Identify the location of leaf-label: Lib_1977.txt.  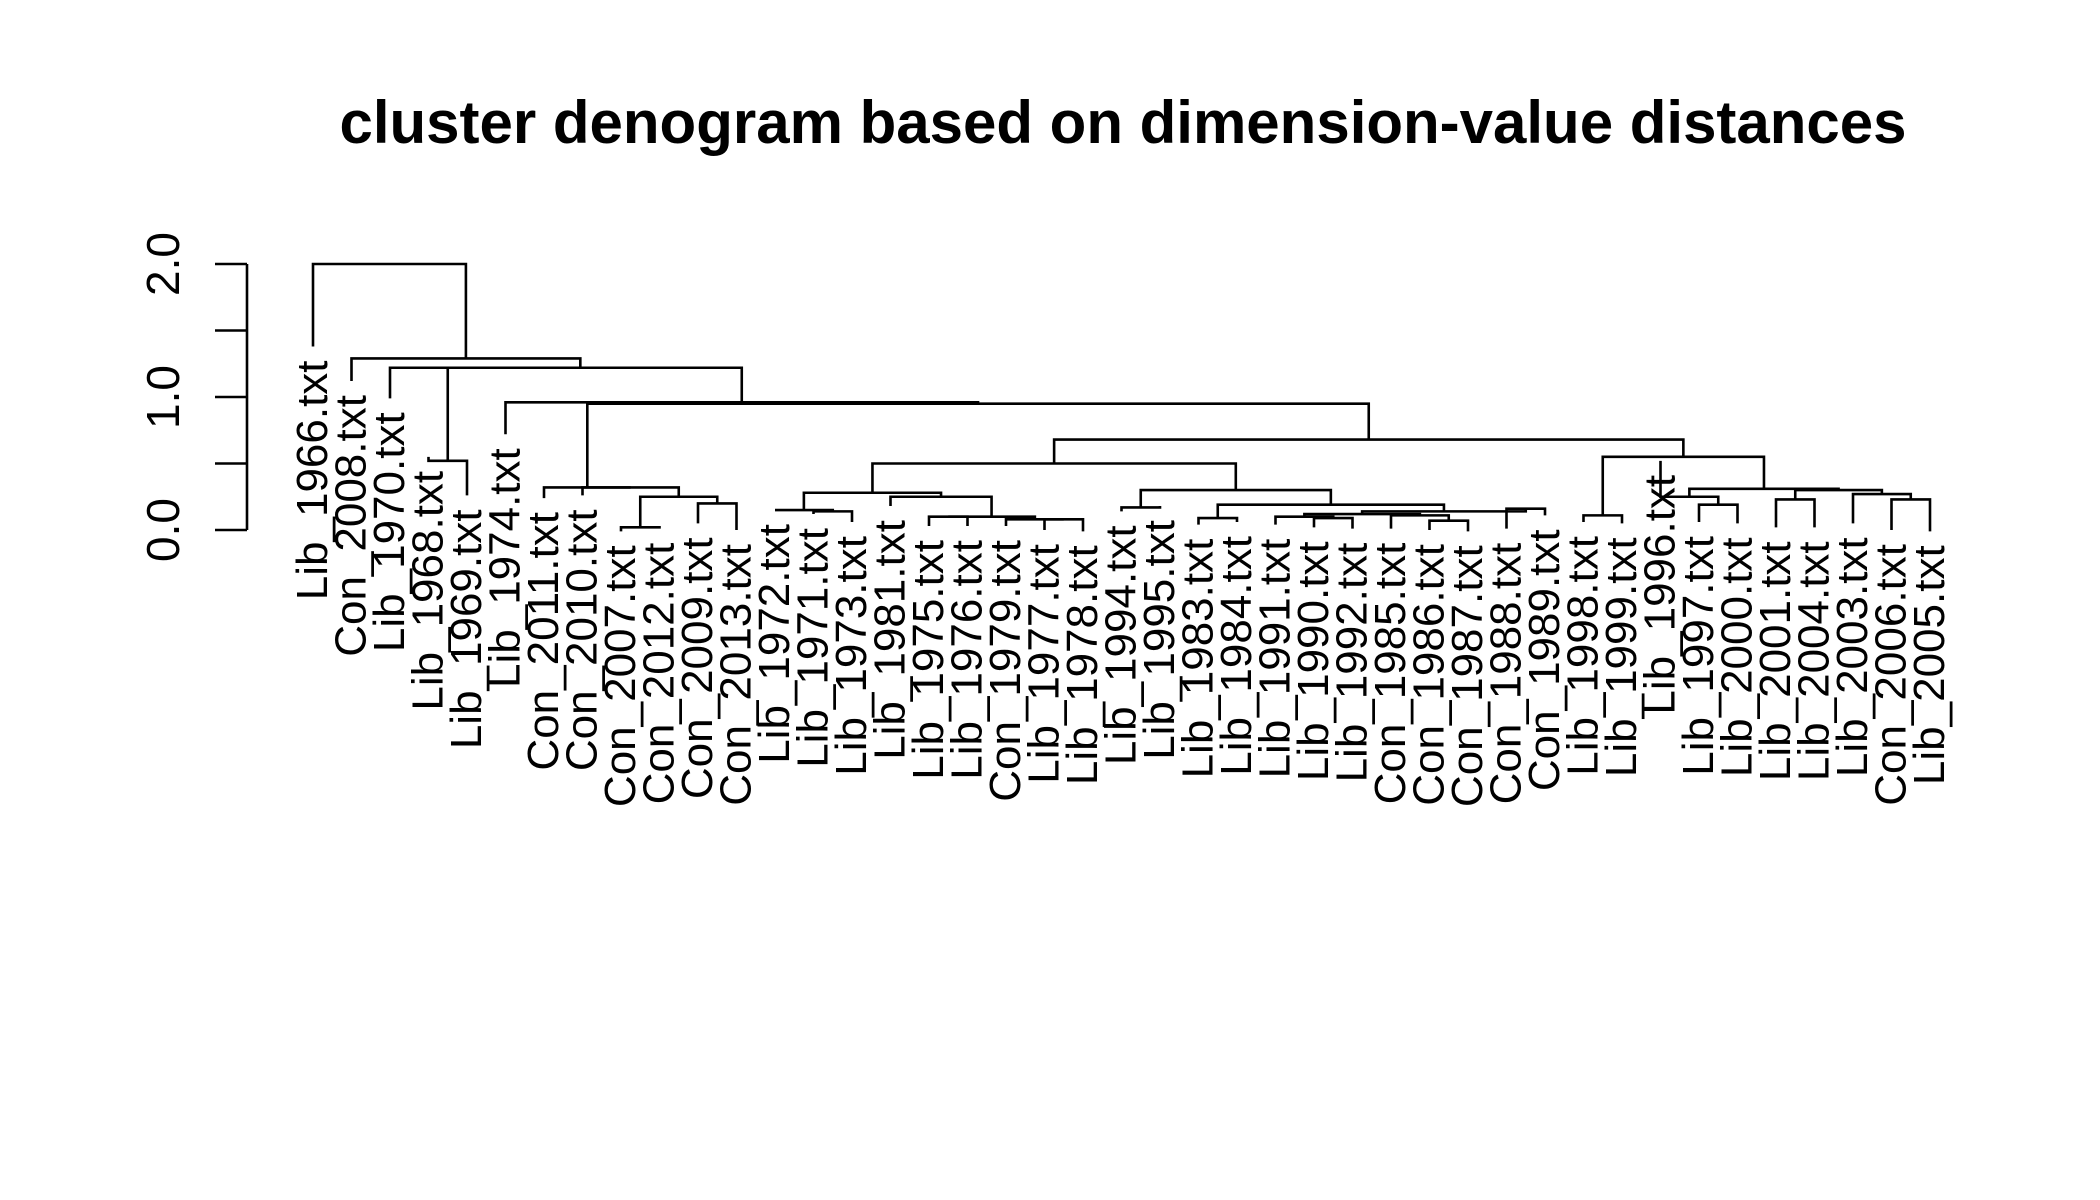
(1044, 664).